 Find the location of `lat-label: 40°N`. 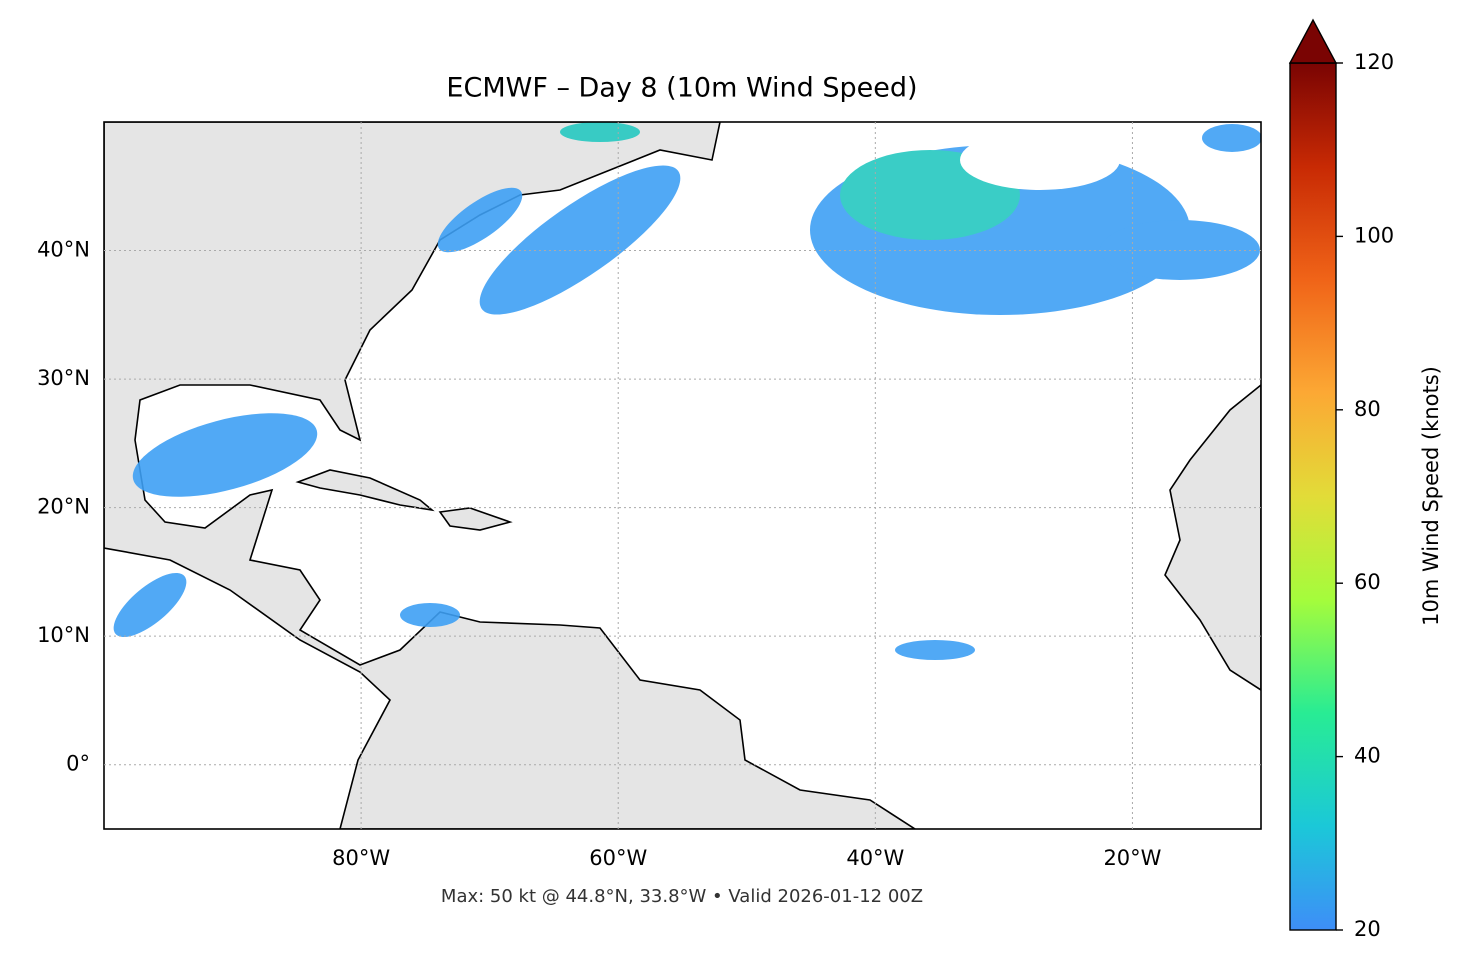

lat-label: 40°N is located at coordinates (63, 250).